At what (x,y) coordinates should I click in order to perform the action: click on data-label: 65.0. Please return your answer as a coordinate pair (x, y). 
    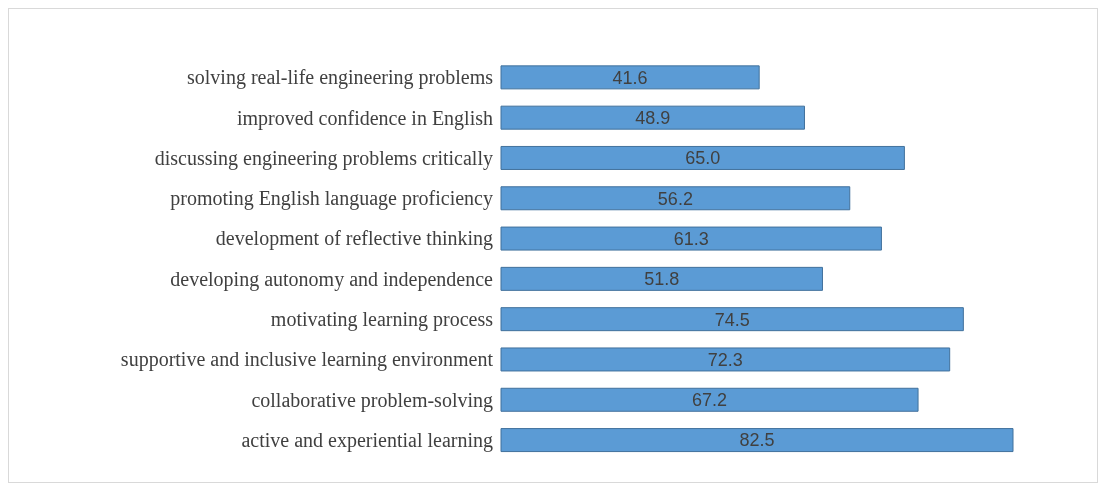
    Looking at the image, I should click on (703, 158).